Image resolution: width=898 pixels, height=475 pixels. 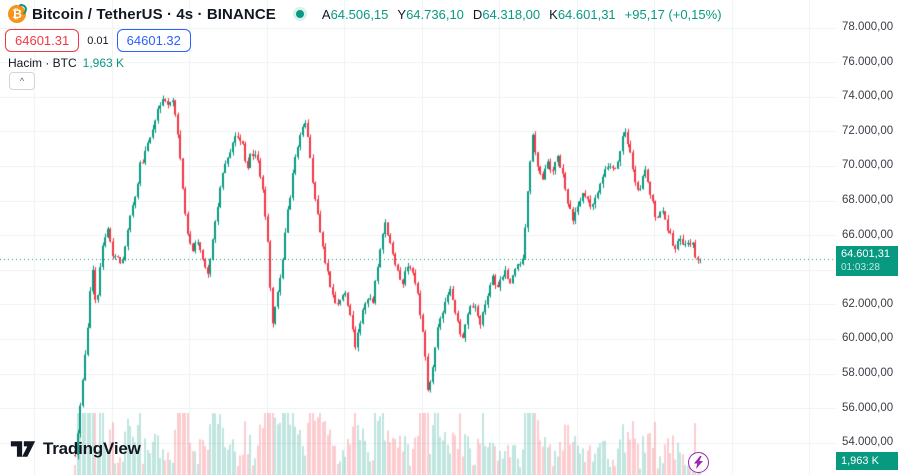 What do you see at coordinates (299, 14) in the screenshot?
I see `market-status-icon` at bounding box center [299, 14].